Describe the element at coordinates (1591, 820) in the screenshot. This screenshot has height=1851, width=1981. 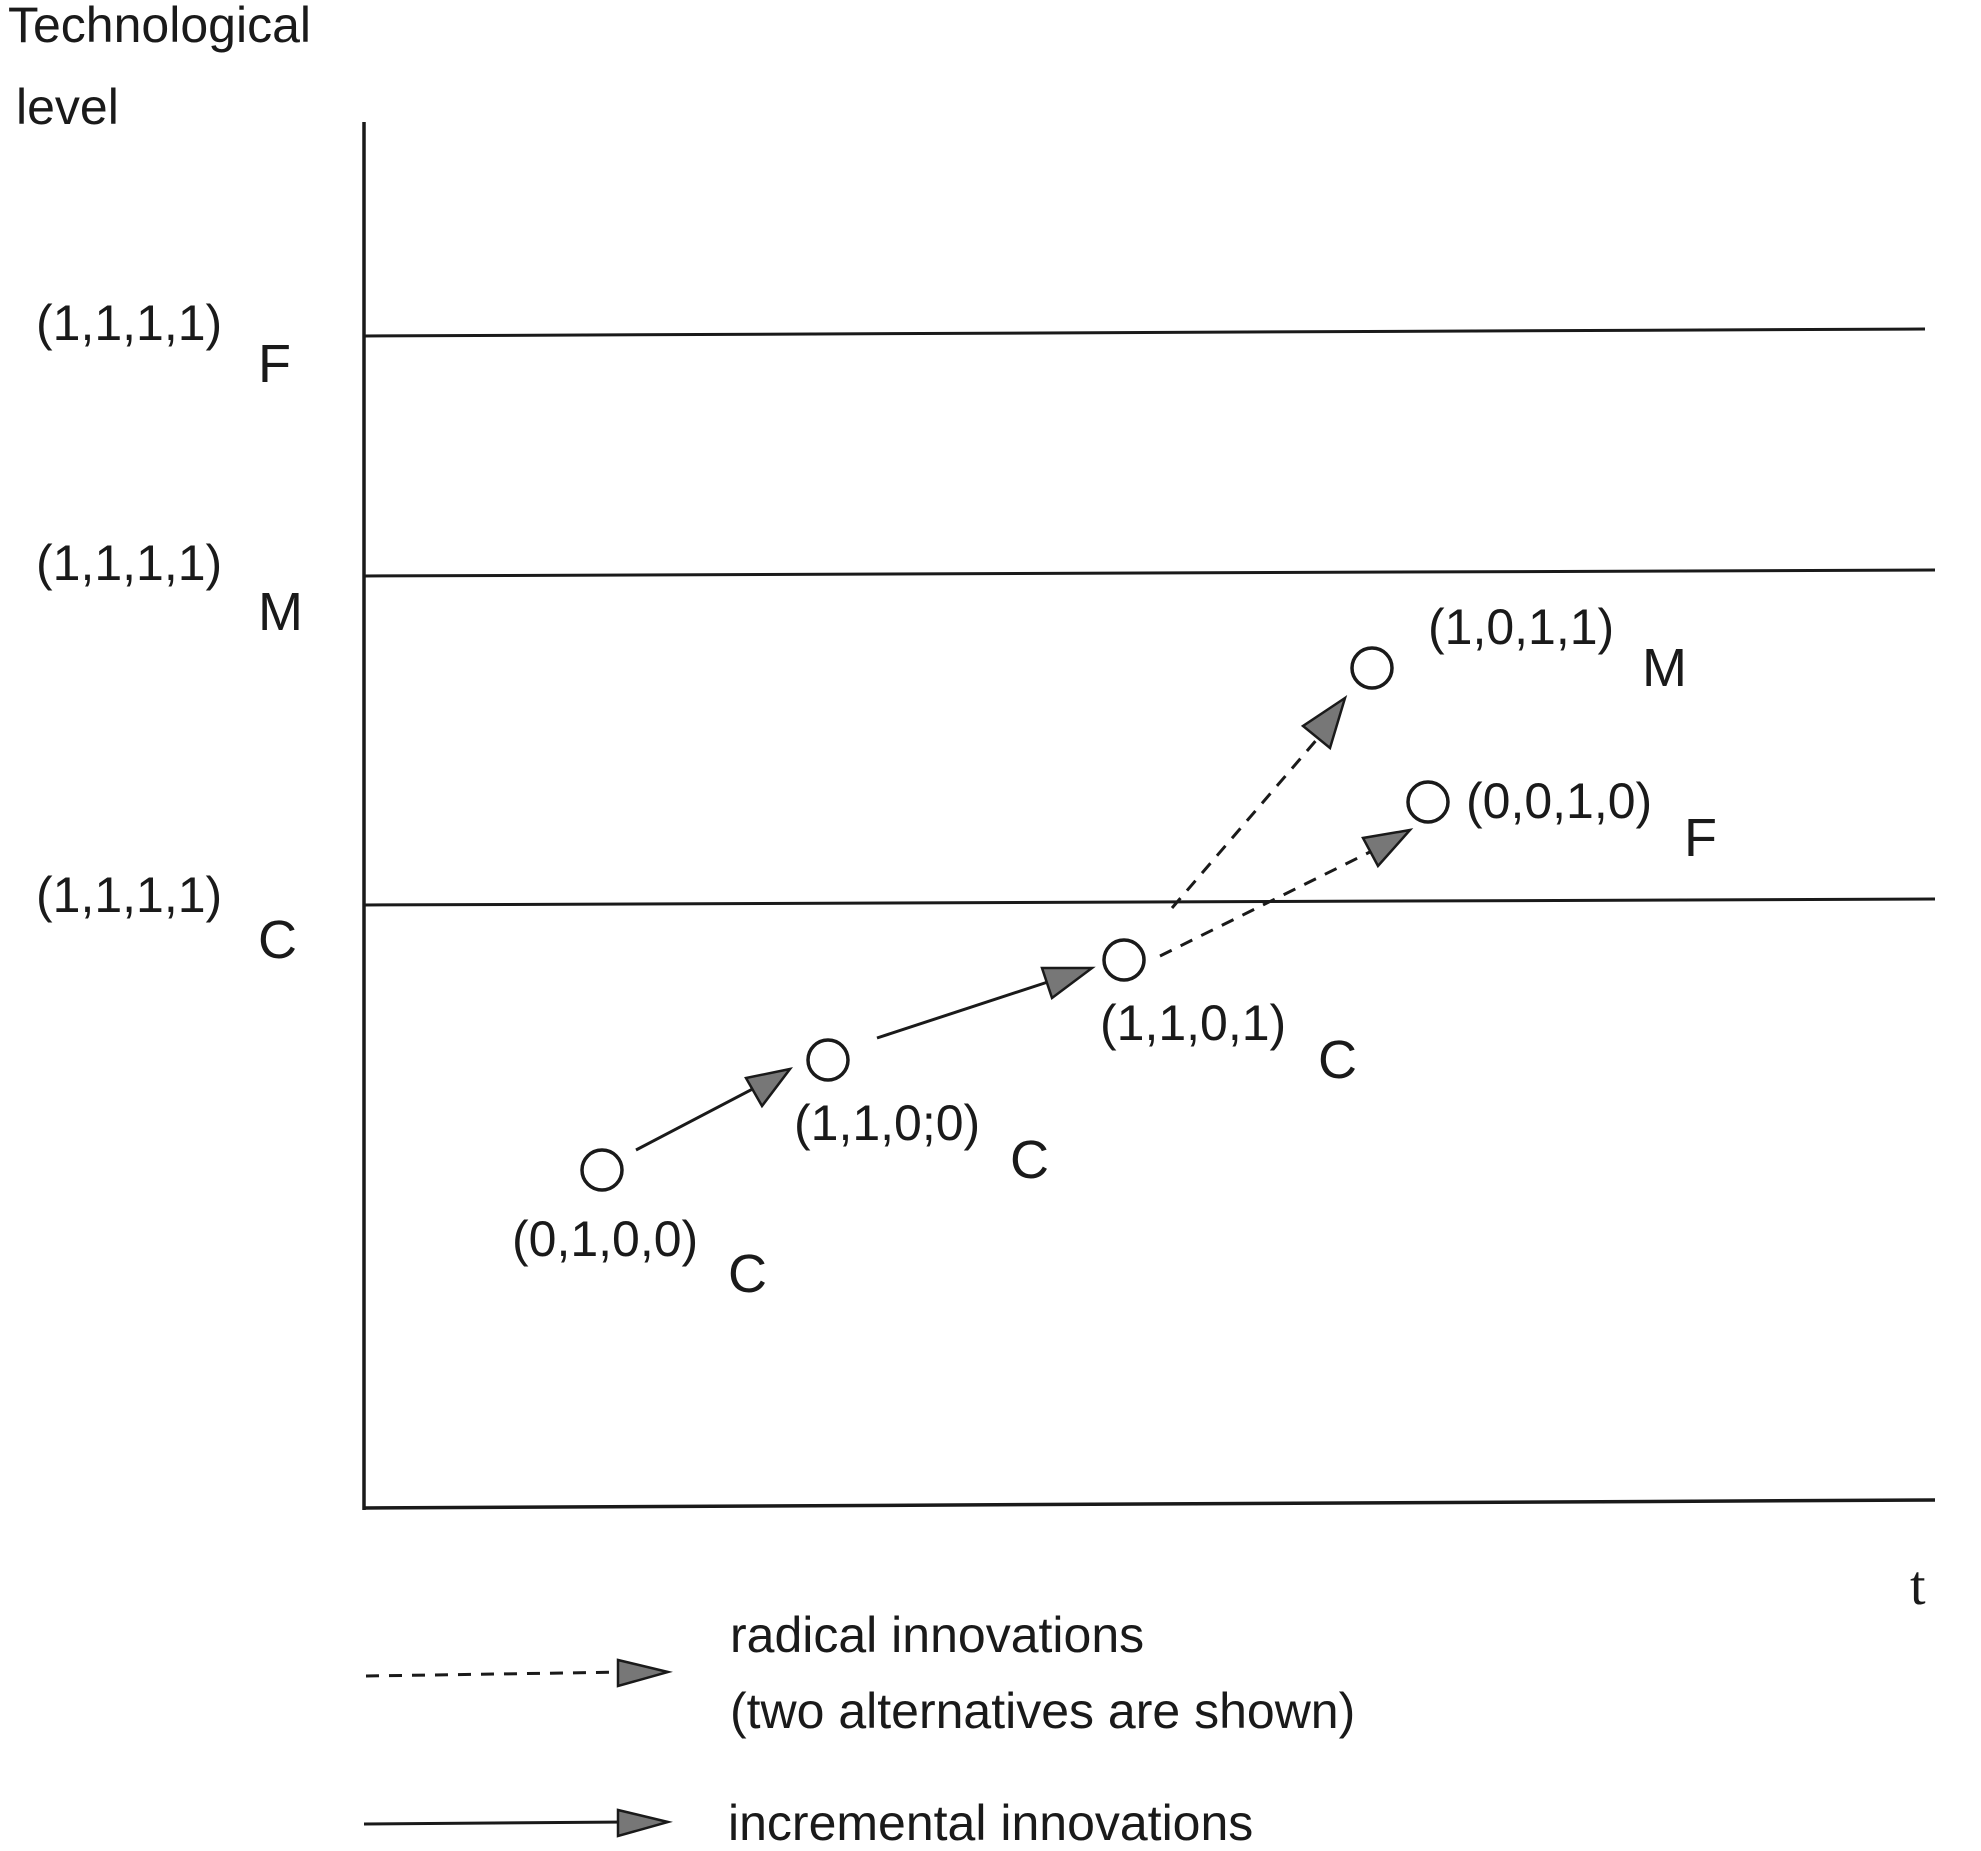
I see `state-label-s5: (0,0,1,0)F` at that location.